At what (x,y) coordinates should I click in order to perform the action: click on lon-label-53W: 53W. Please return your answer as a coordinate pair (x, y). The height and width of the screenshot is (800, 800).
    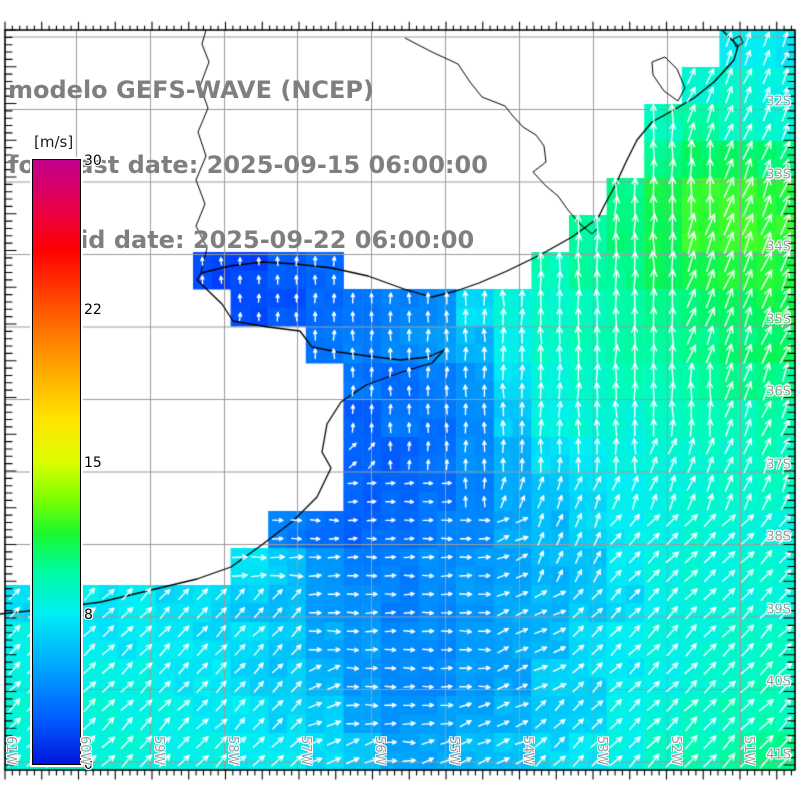
    Looking at the image, I should click on (601, 751).